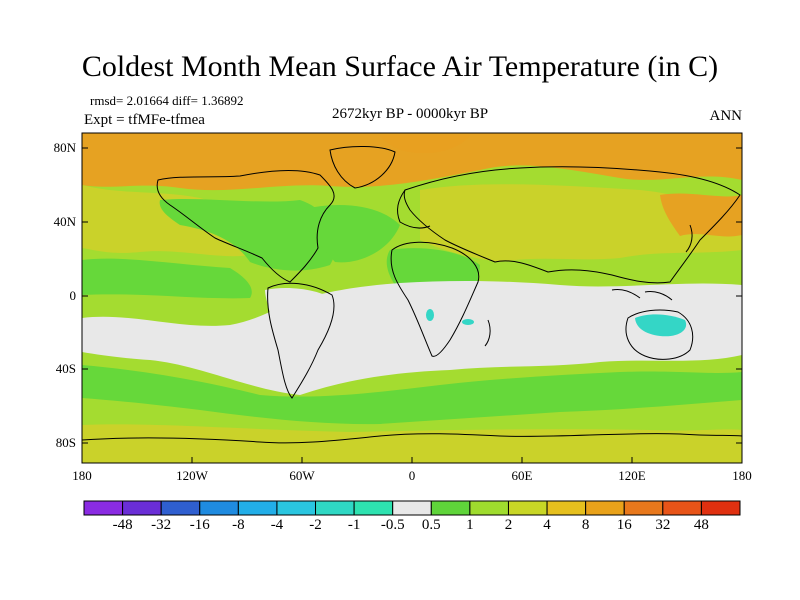  Describe the element at coordinates (354, 525) in the screenshot. I see `colorbar-label-6: -1` at that location.